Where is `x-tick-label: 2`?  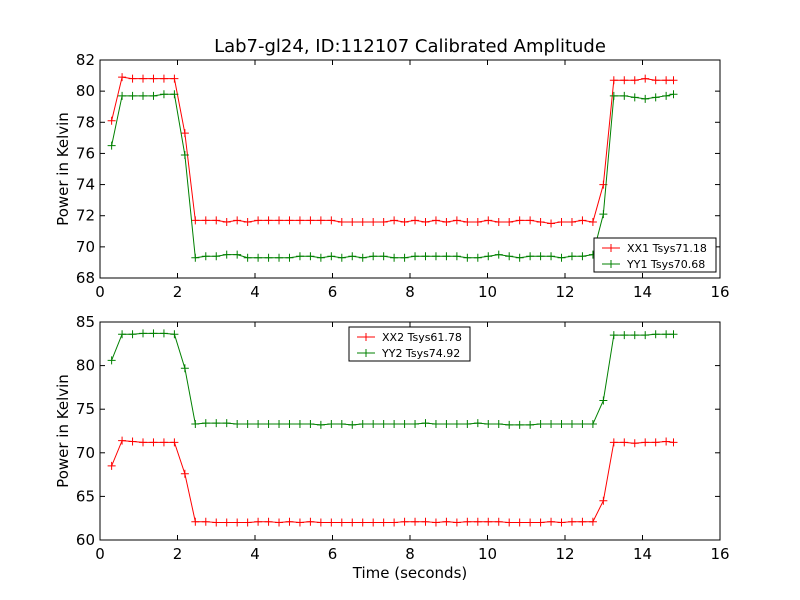
x-tick-label: 2 is located at coordinates (178, 554).